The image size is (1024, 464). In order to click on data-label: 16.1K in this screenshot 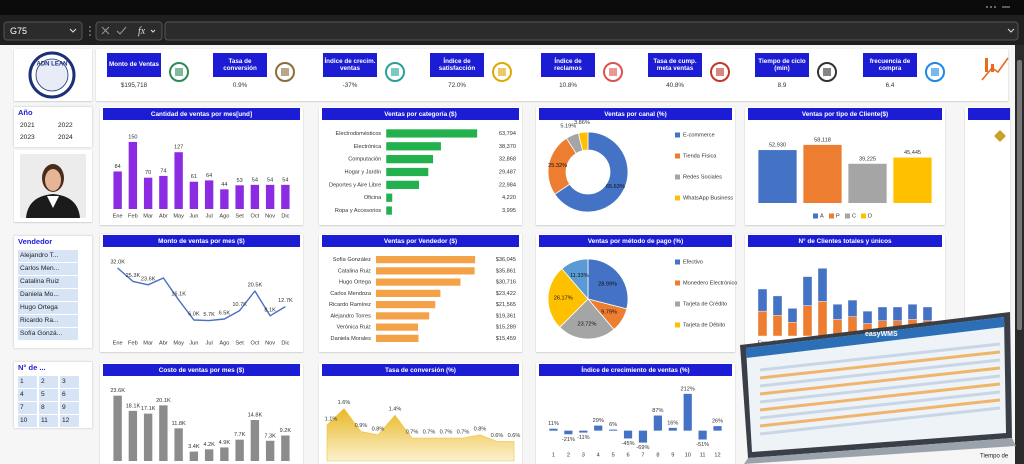, I will do `click(178, 294)`.